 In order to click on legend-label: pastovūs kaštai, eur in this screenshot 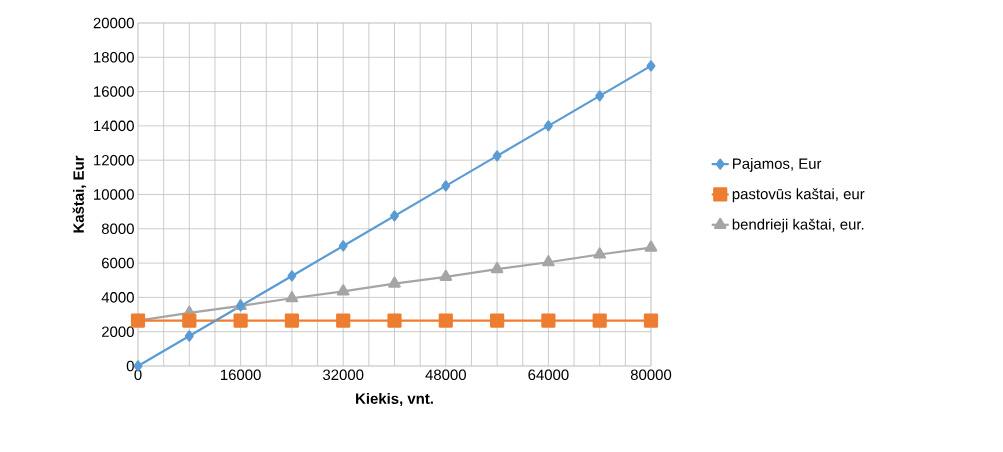, I will do `click(798, 195)`.